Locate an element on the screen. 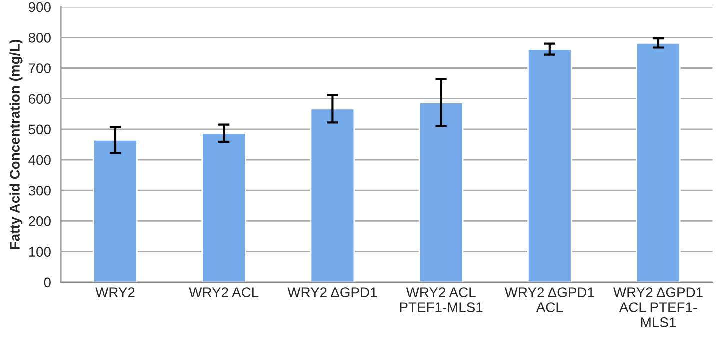 The height and width of the screenshot is (353, 720). y-tick-label: 300 is located at coordinates (39, 191).